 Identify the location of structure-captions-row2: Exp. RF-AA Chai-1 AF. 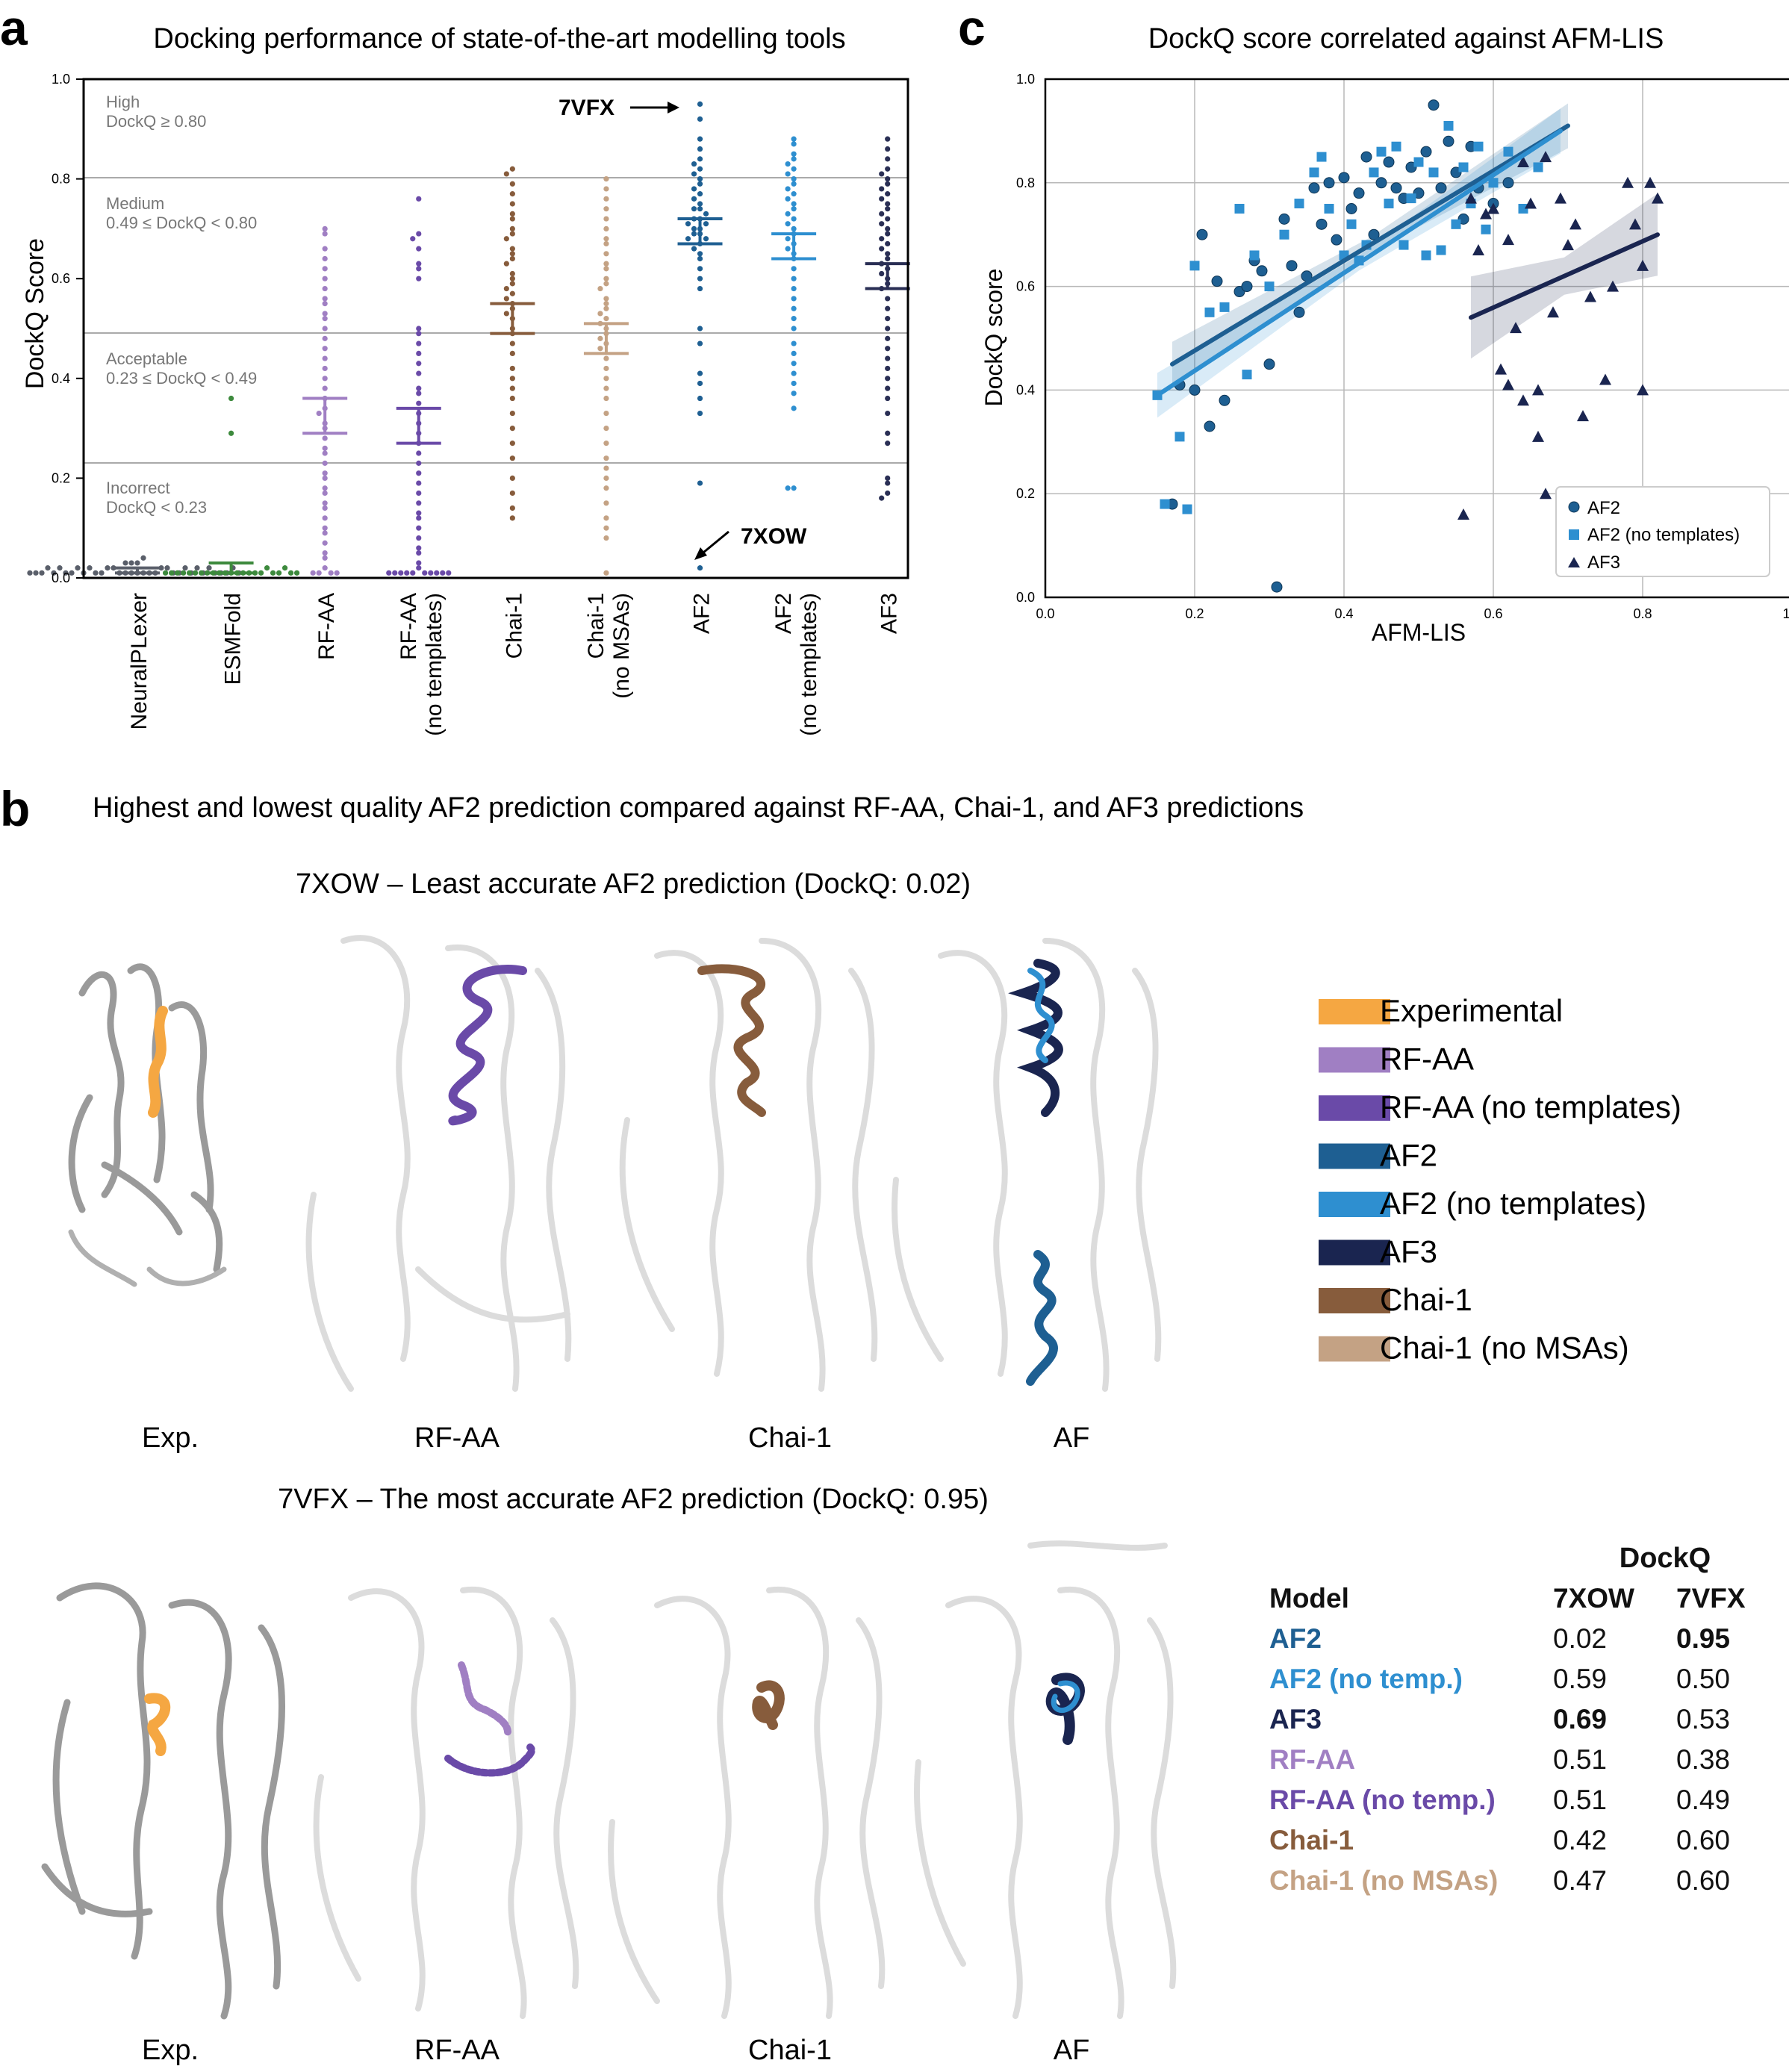
(615, 2050).